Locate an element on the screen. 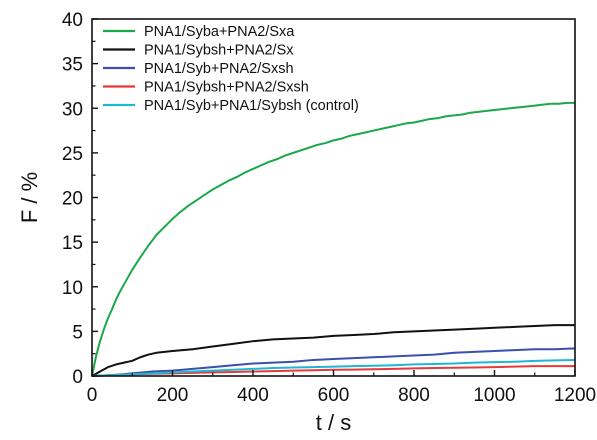 This screenshot has height=440, width=597. x-tick-label: 1200 is located at coordinates (575, 395).